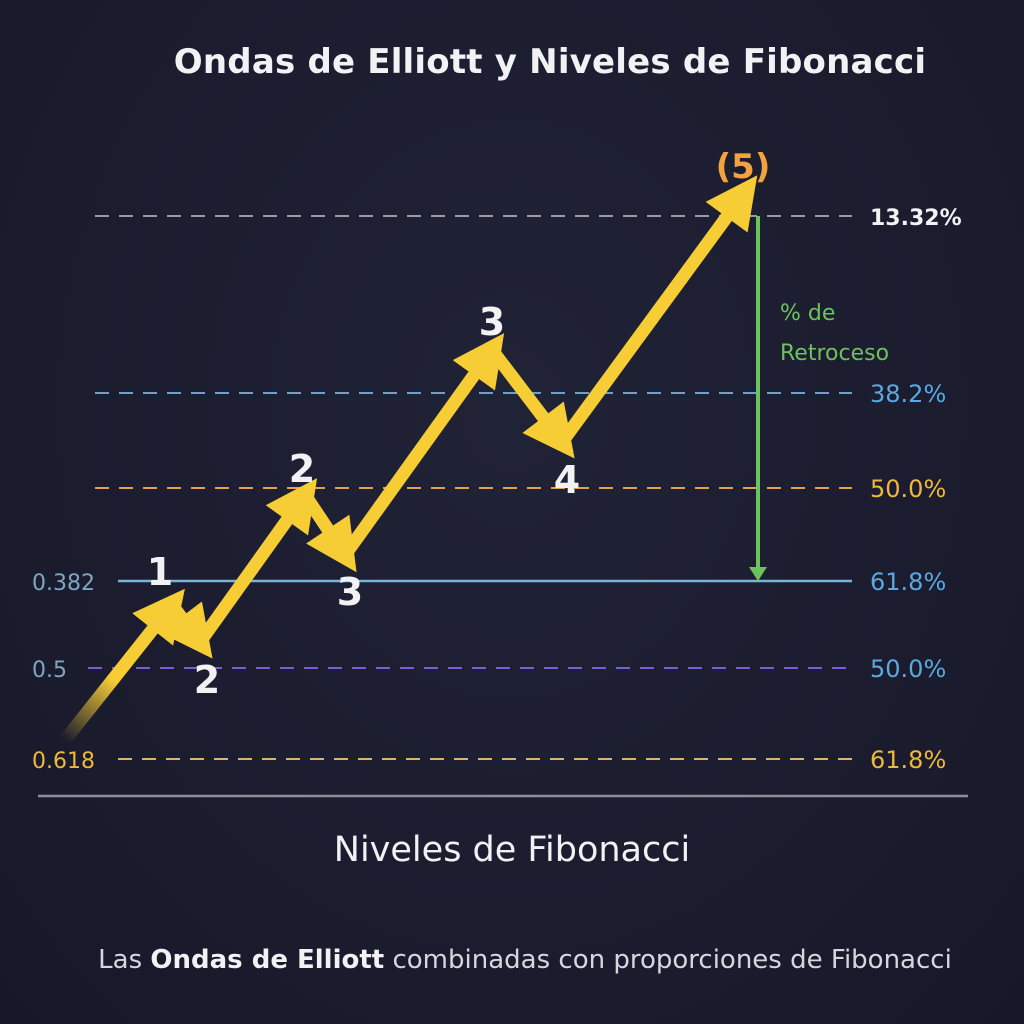 This screenshot has height=1024, width=1024. What do you see at coordinates (807, 313) in the screenshot?
I see `retracement-label: % de` at bounding box center [807, 313].